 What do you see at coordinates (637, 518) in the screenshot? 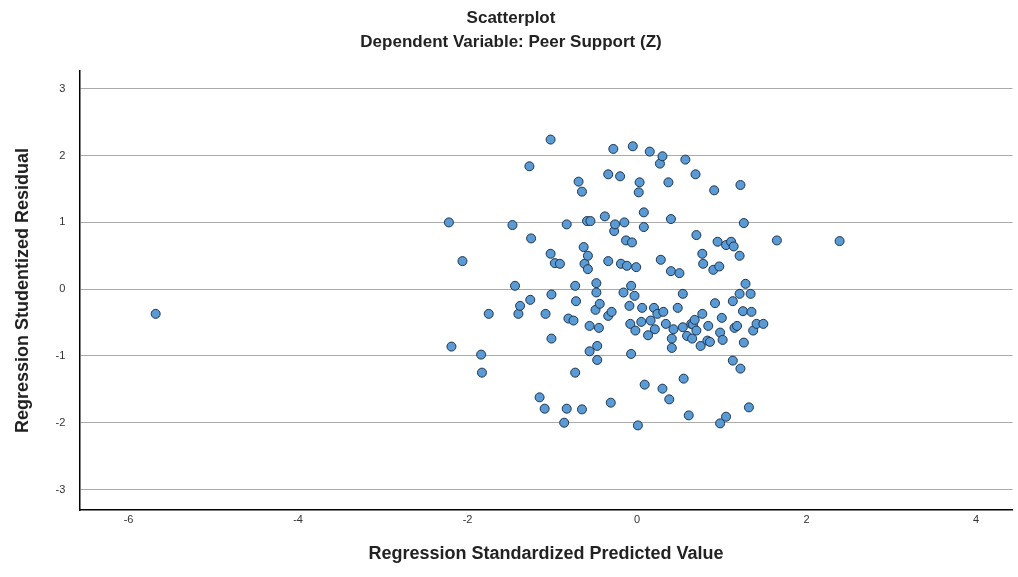
I see `x-tick-label: 0` at bounding box center [637, 518].